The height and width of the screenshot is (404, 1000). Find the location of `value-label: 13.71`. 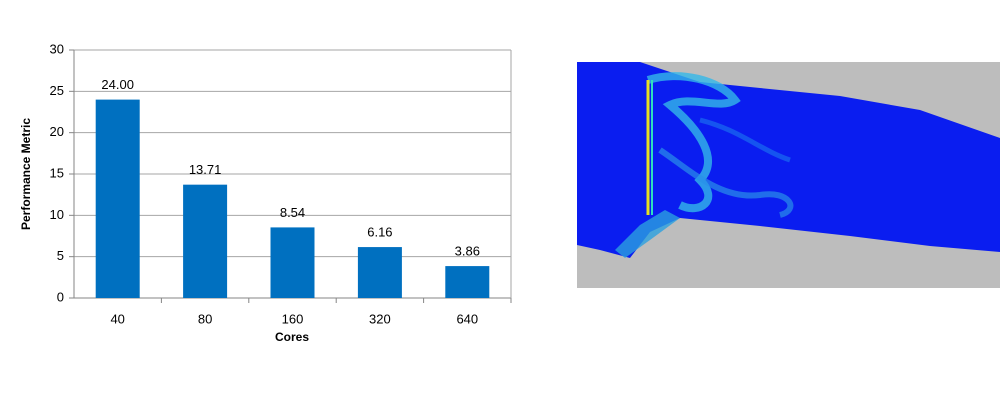

value-label: 13.71 is located at coordinates (205, 169).